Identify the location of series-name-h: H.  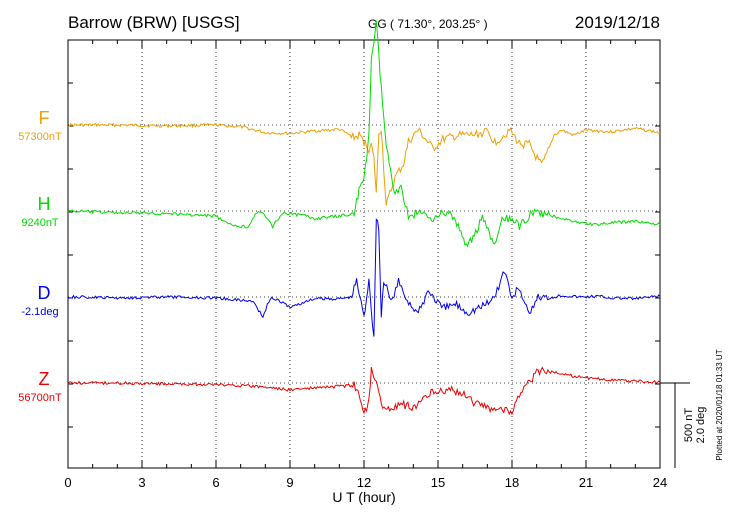
(44, 204).